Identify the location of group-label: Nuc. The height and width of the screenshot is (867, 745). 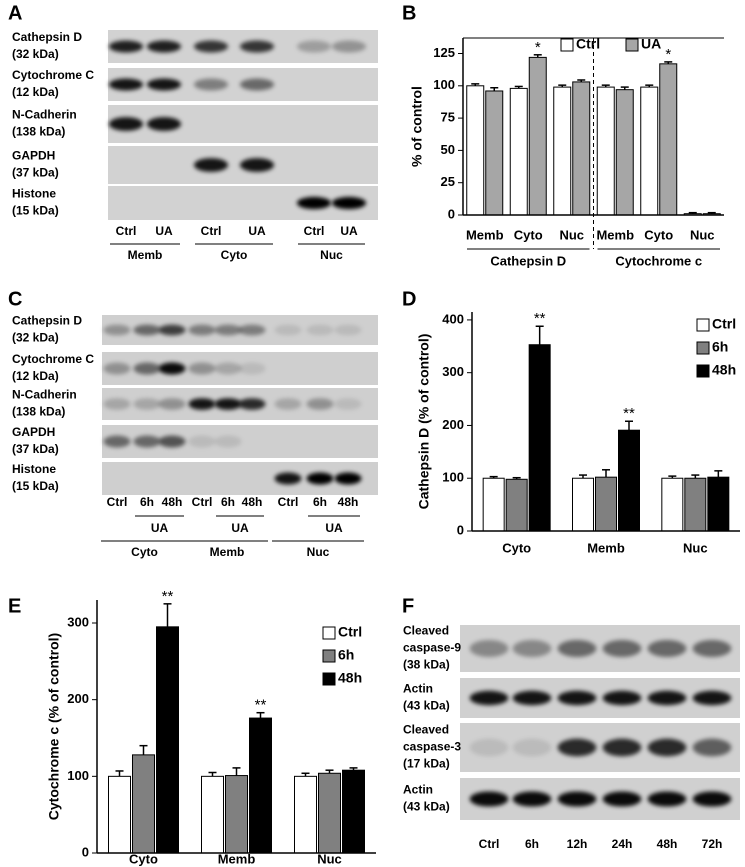
(318, 552).